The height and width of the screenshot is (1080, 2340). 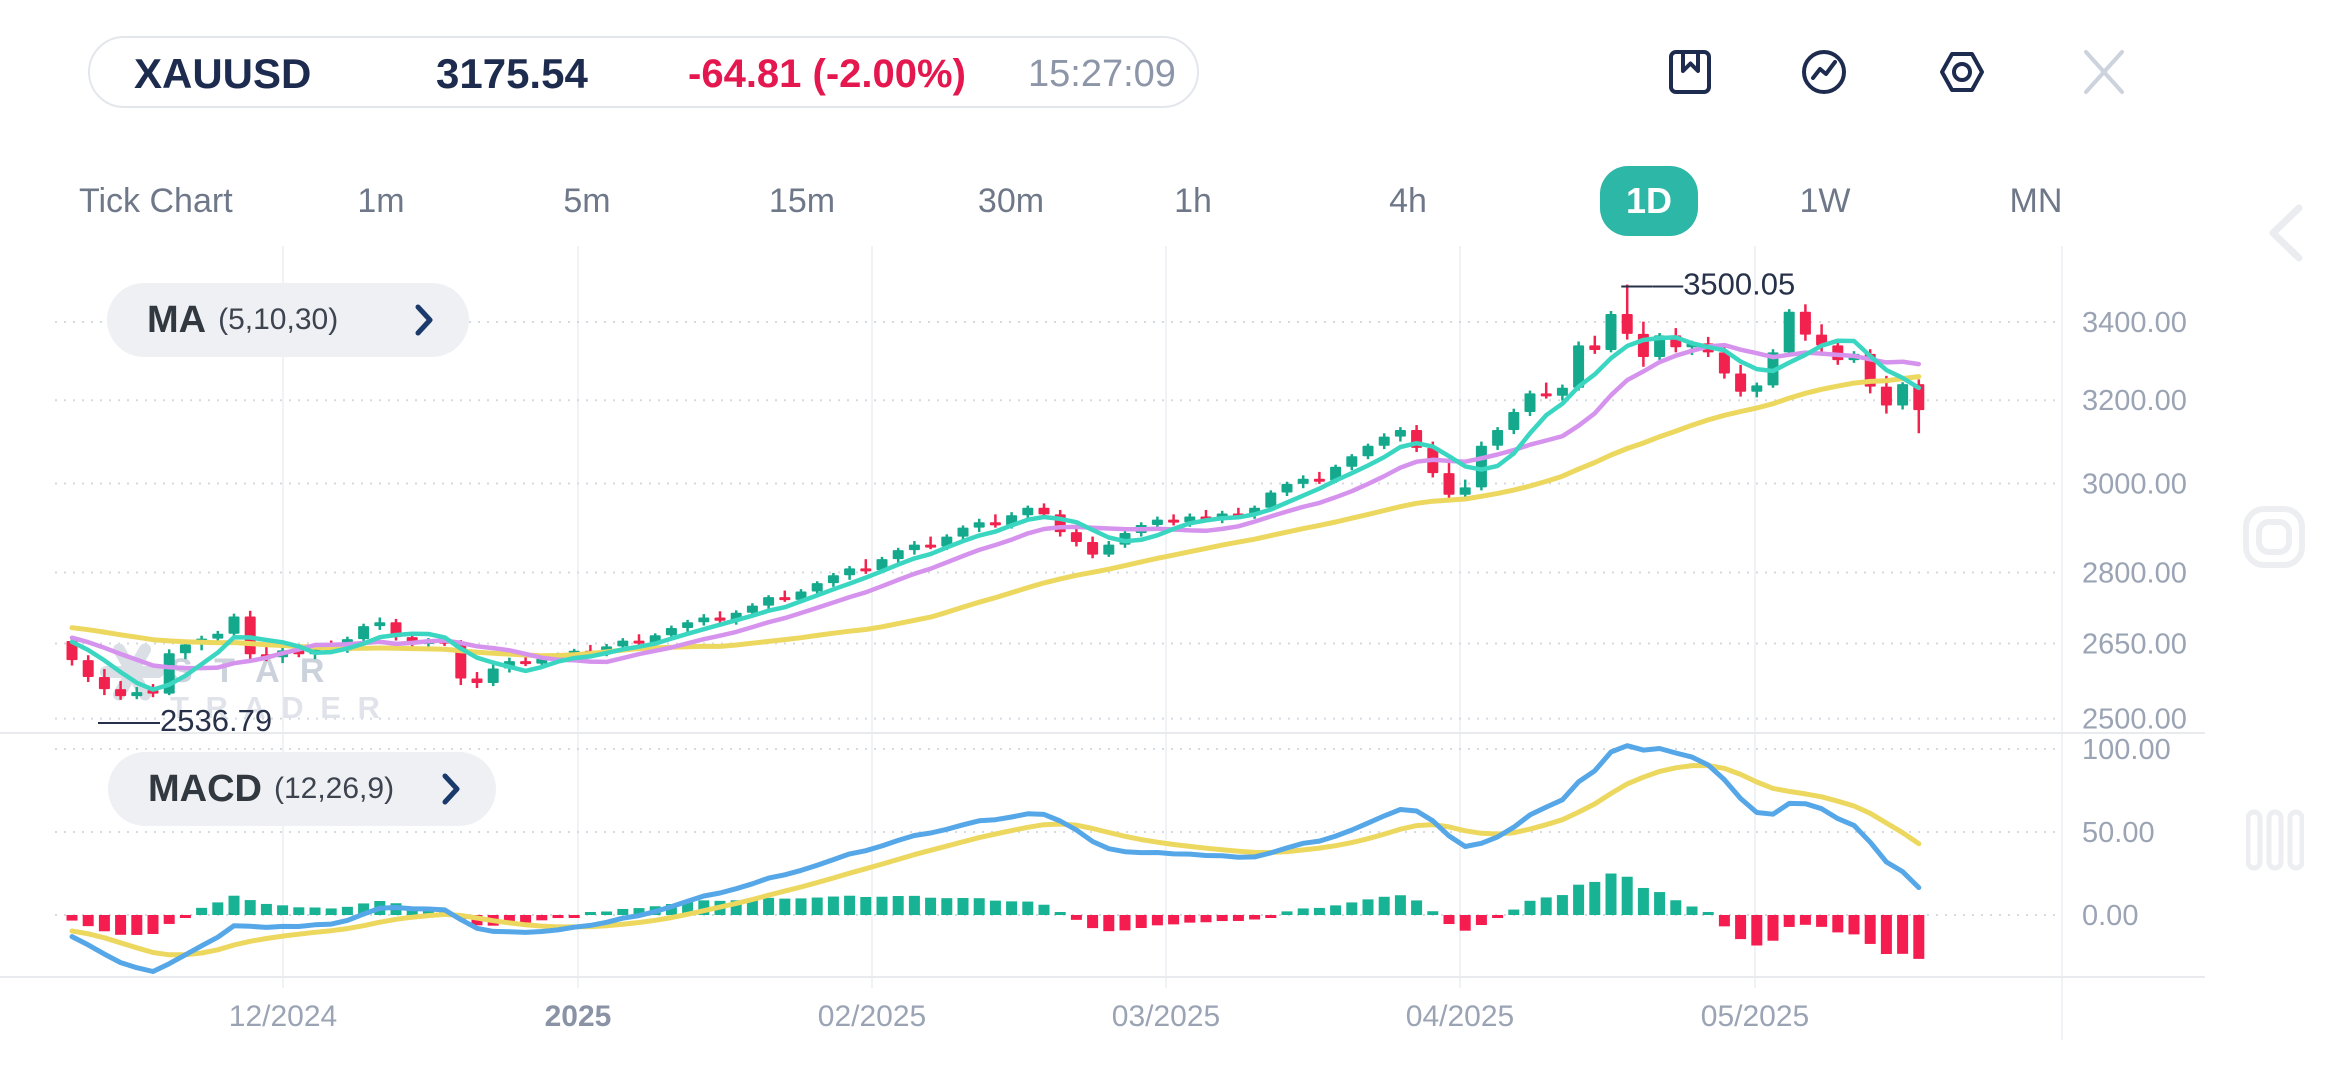 I want to click on timeframe-tab-1w: 1W, so click(x=1825, y=201).